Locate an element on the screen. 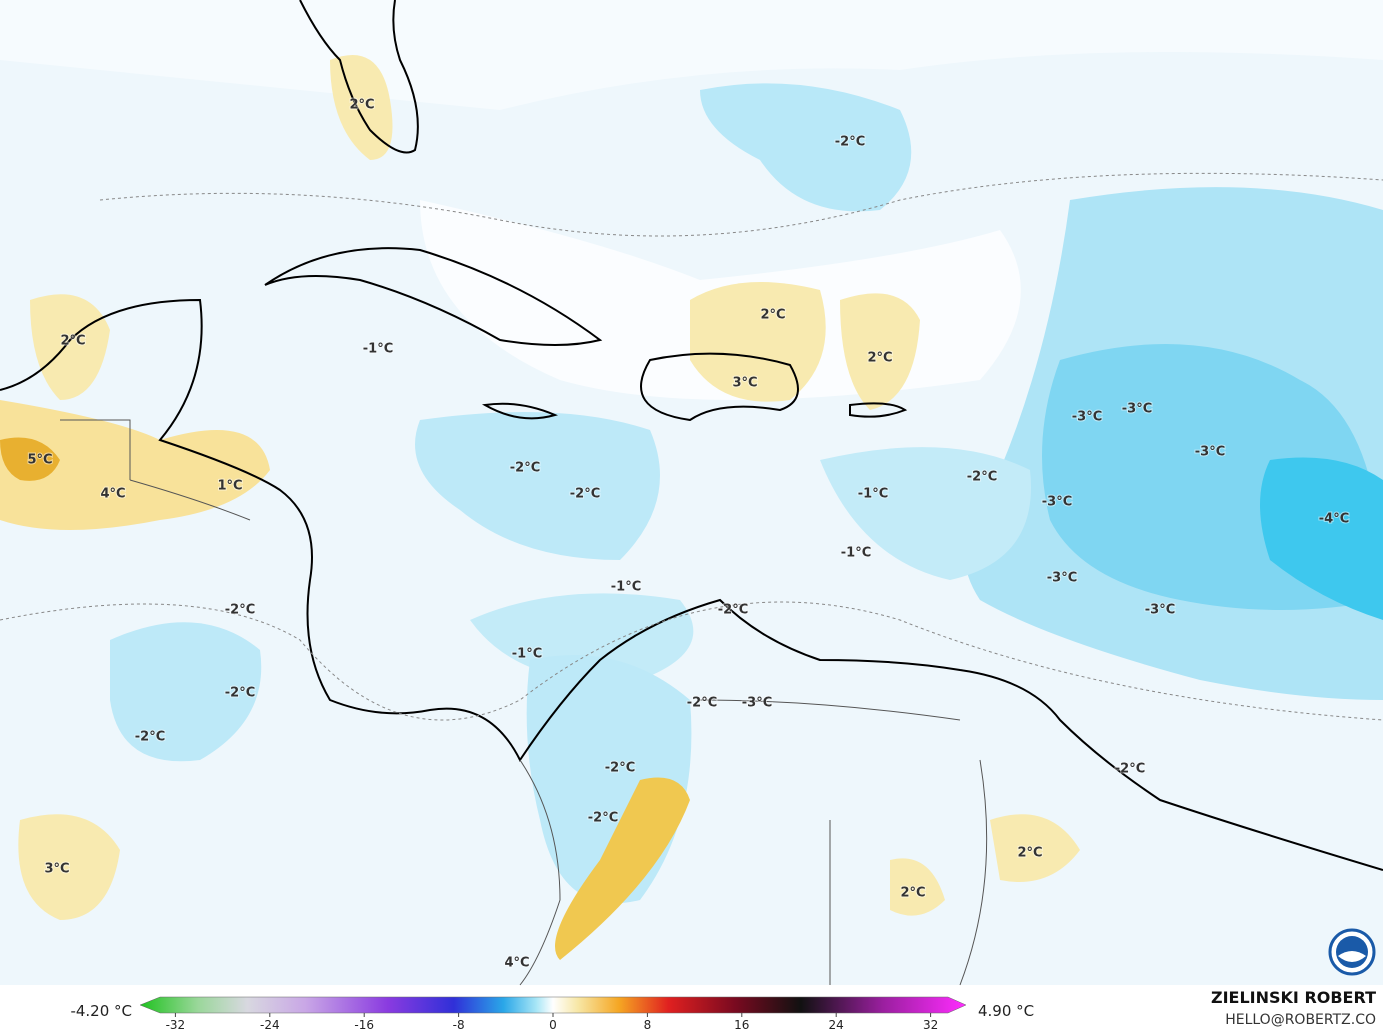 This screenshot has width=1383, height=1035. colorbar-max: 4.90 °C is located at coordinates (1006, 1011).